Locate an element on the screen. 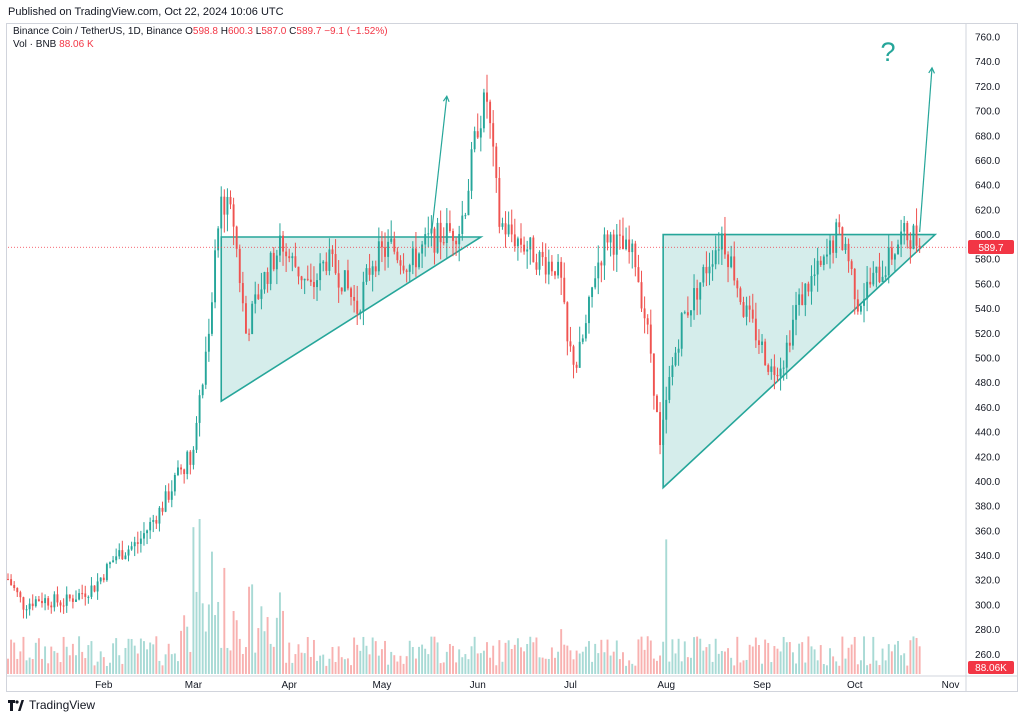  high-value: 600.3 is located at coordinates (240, 31).